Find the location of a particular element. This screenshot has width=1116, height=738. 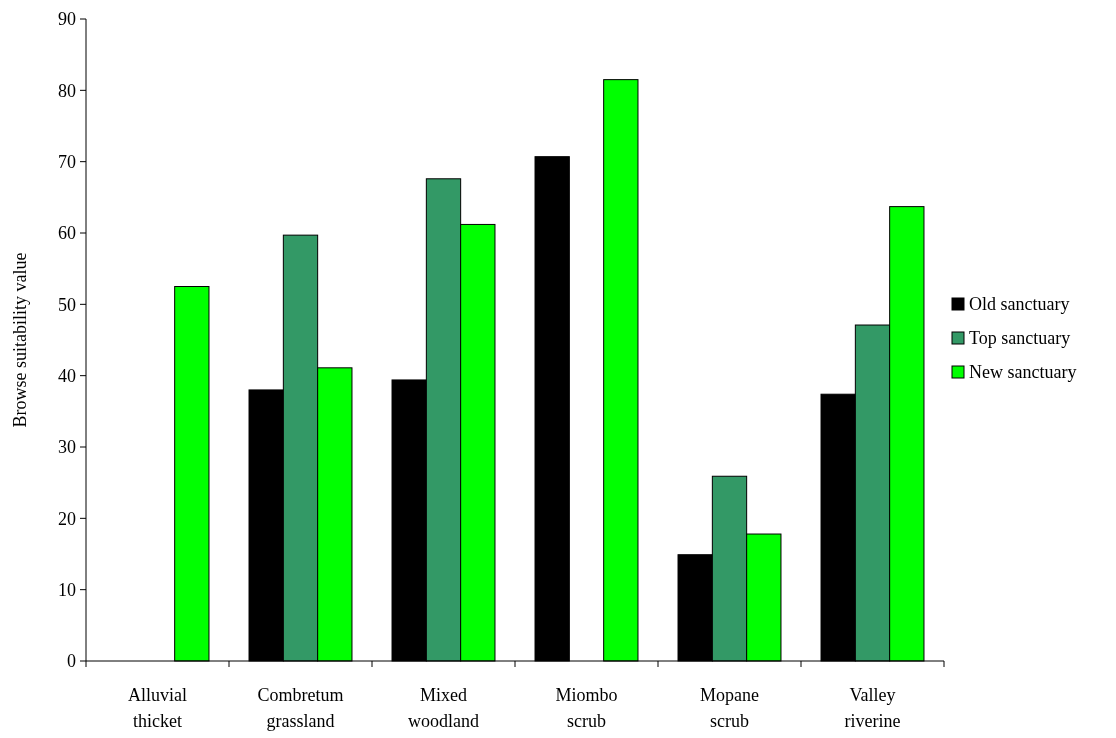

y-tick-label: 20 is located at coordinates (67, 518).